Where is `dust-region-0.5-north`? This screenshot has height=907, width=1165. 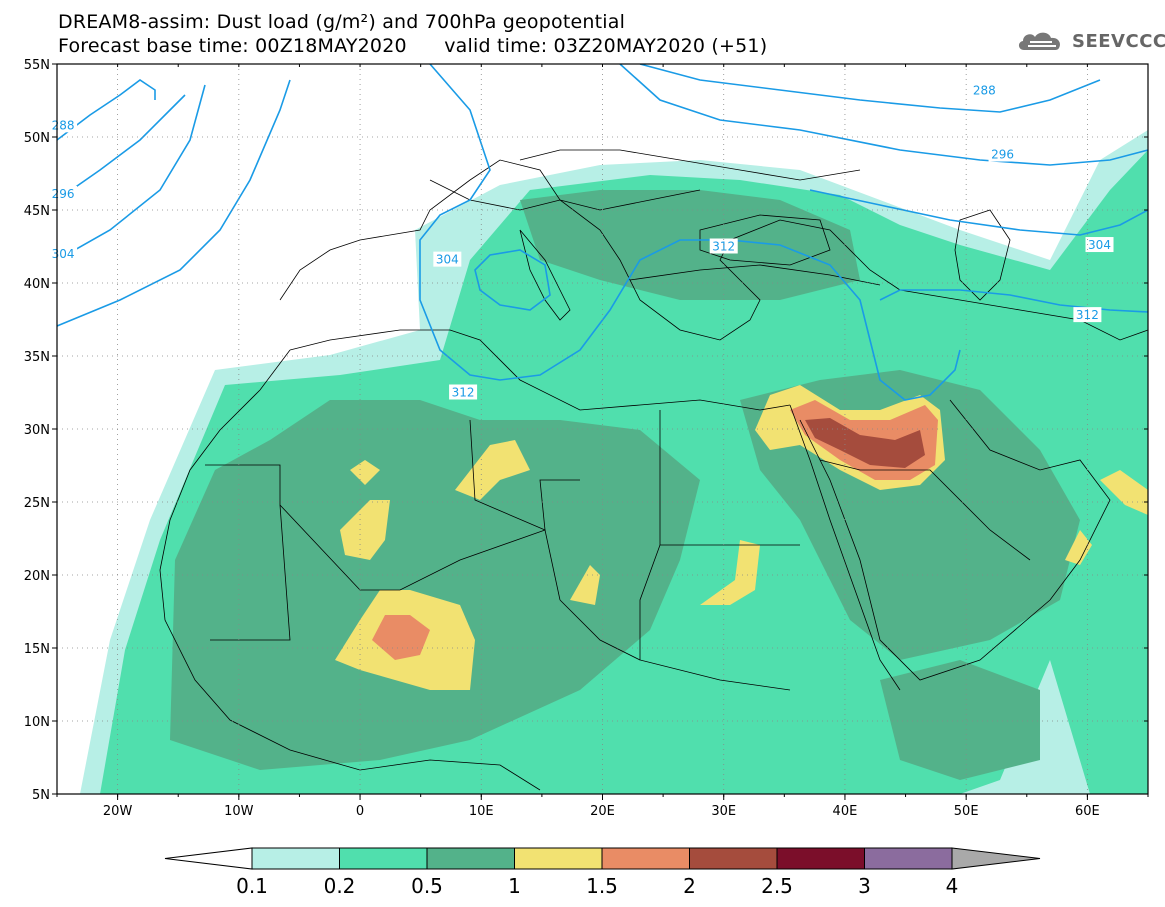
dust-region-0.5-north is located at coordinates (690, 245).